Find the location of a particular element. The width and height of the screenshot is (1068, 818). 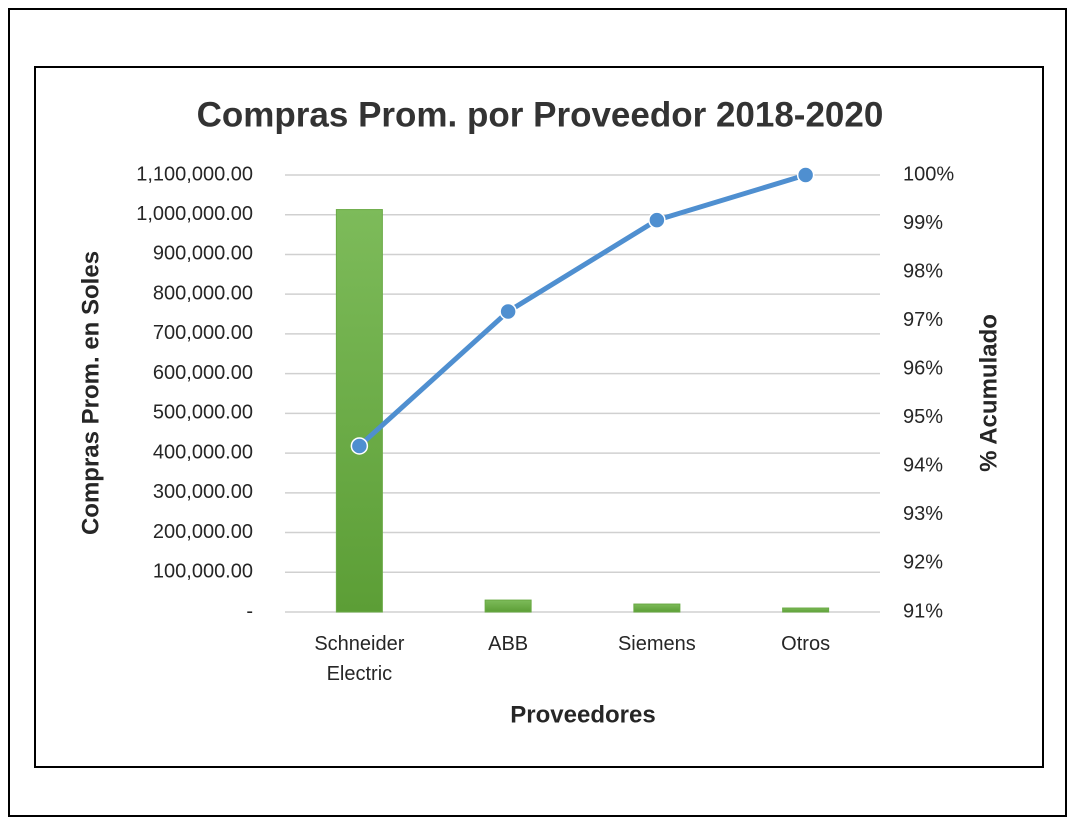

y-axis-title: Compras Prom. en Soles is located at coordinates (90, 393).